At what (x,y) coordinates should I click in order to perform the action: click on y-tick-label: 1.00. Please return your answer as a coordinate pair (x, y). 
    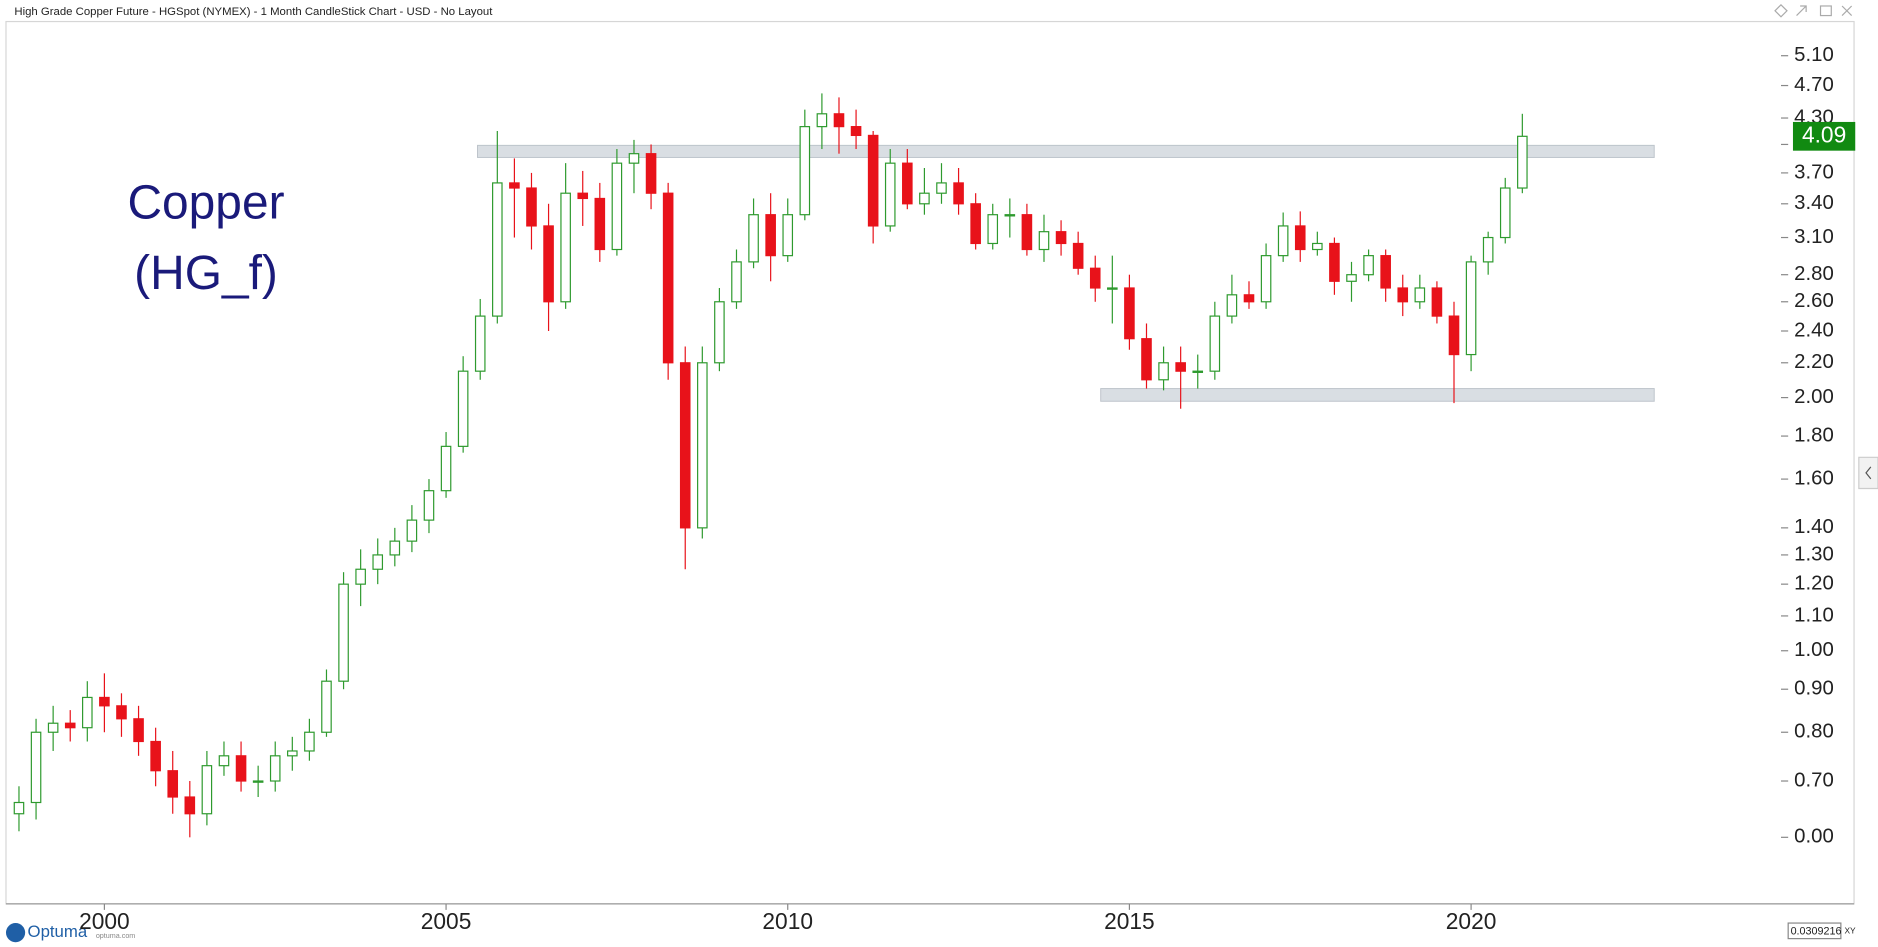
    Looking at the image, I should click on (1814, 650).